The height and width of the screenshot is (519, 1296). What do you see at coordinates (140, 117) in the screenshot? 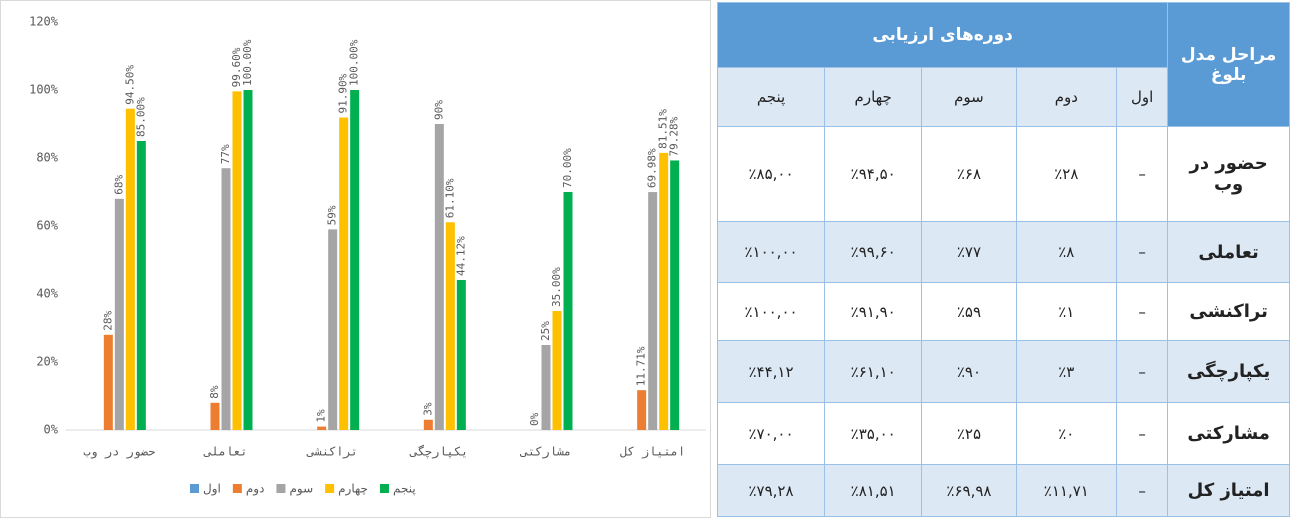
I see `data-label: 85.00%` at bounding box center [140, 117].